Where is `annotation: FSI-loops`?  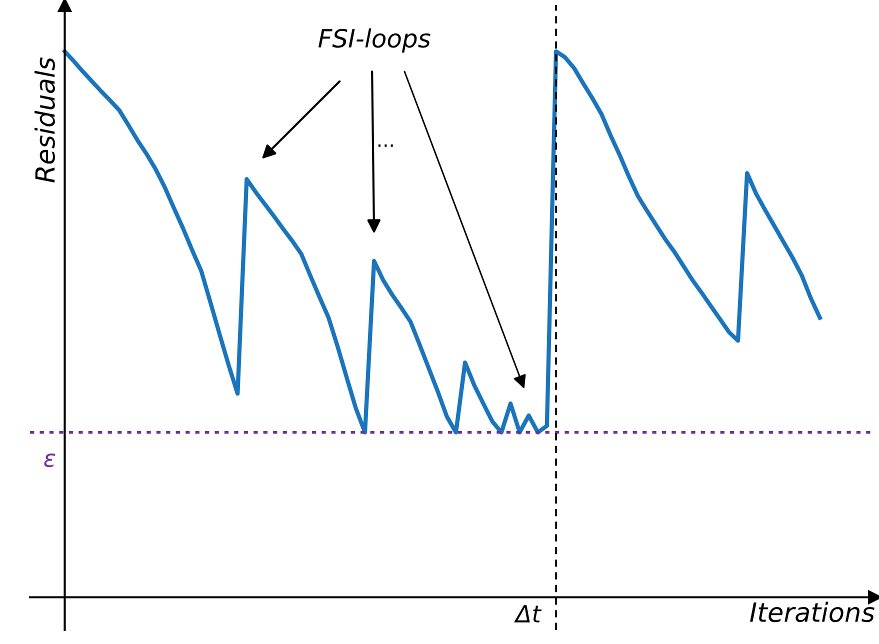 annotation: FSI-loops is located at coordinates (374, 40).